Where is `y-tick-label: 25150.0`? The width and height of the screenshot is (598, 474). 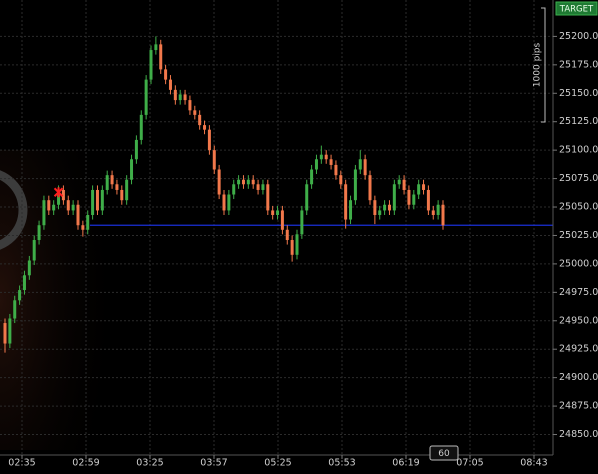 y-tick-label: 25150.0 is located at coordinates (578, 93).